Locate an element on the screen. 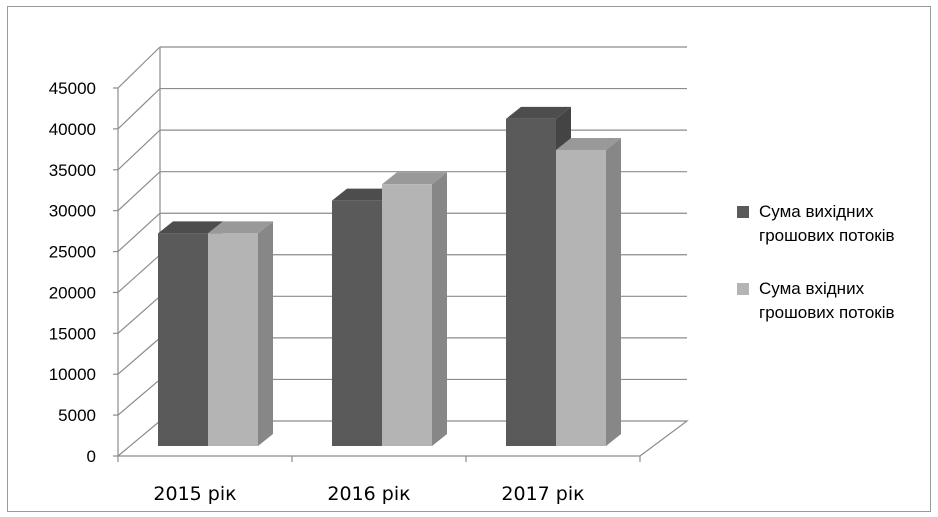 This screenshot has height=517, width=938. legend-label: Сума вихідних is located at coordinates (816, 211).